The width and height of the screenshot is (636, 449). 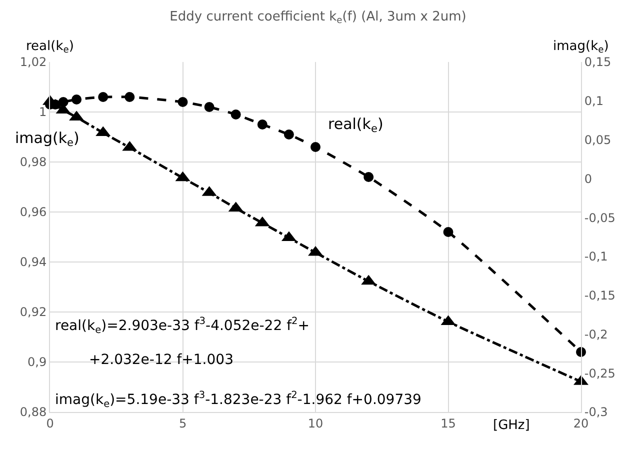 What do you see at coordinates (448, 423) in the screenshot?
I see `x-tick-label: 15` at bounding box center [448, 423].